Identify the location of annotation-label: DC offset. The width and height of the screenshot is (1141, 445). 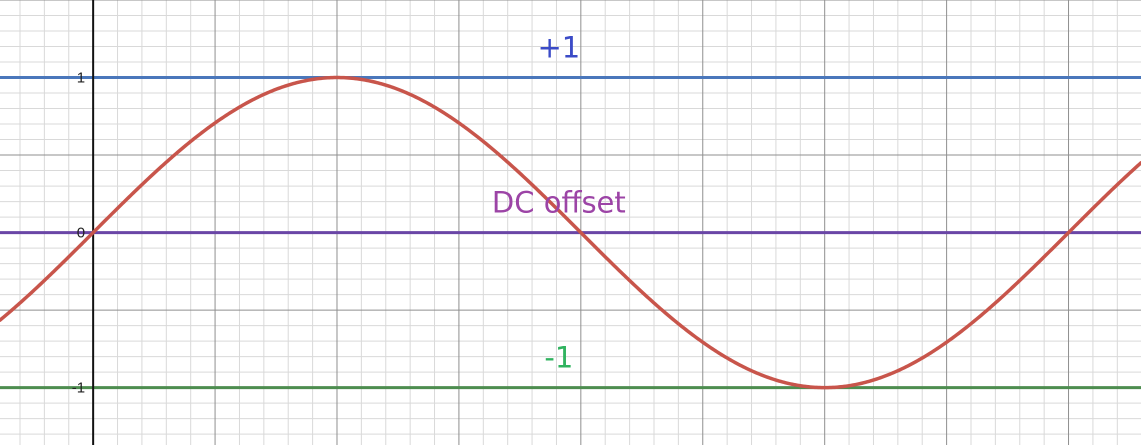
(559, 202).